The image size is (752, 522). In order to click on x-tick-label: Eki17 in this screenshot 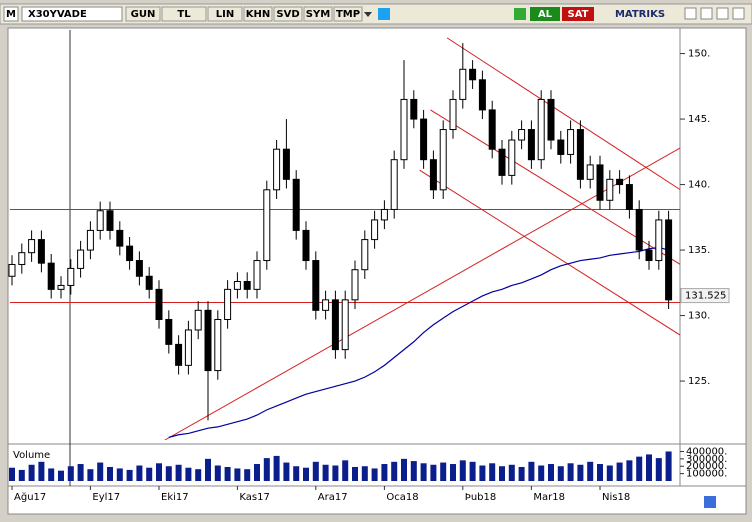, I will do `click(175, 497)`.